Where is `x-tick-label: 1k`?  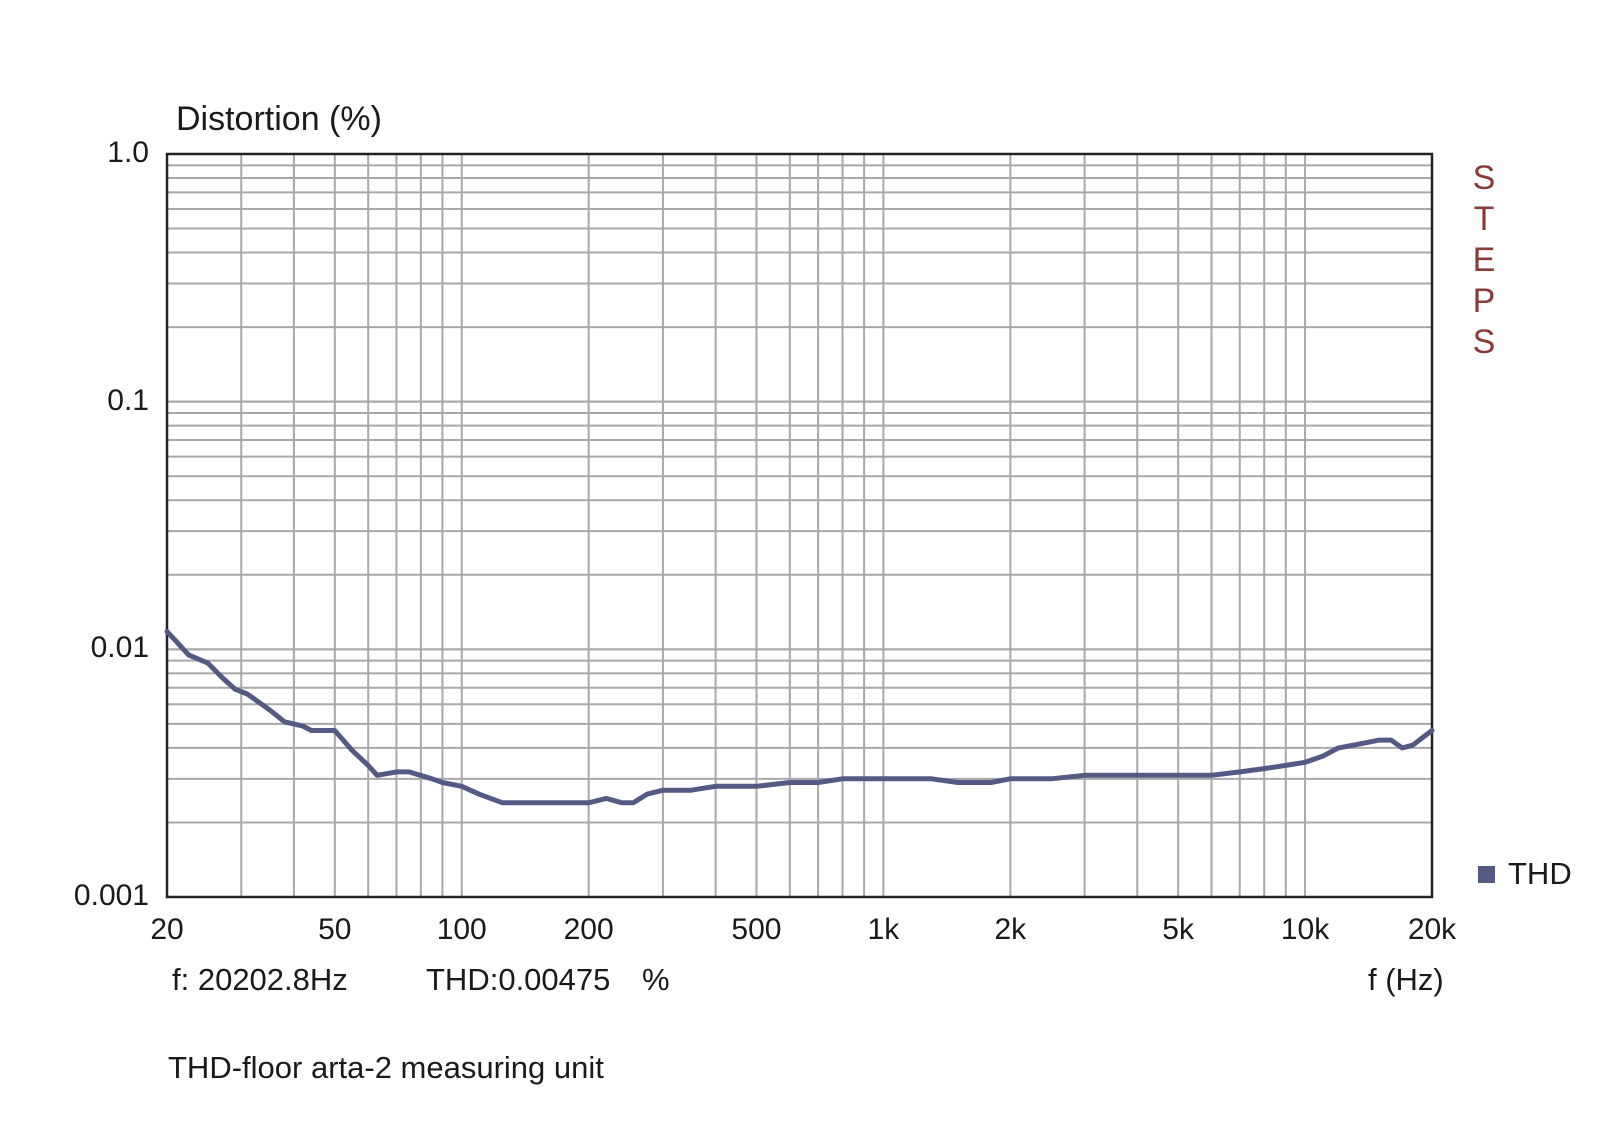
x-tick-label: 1k is located at coordinates (883, 929).